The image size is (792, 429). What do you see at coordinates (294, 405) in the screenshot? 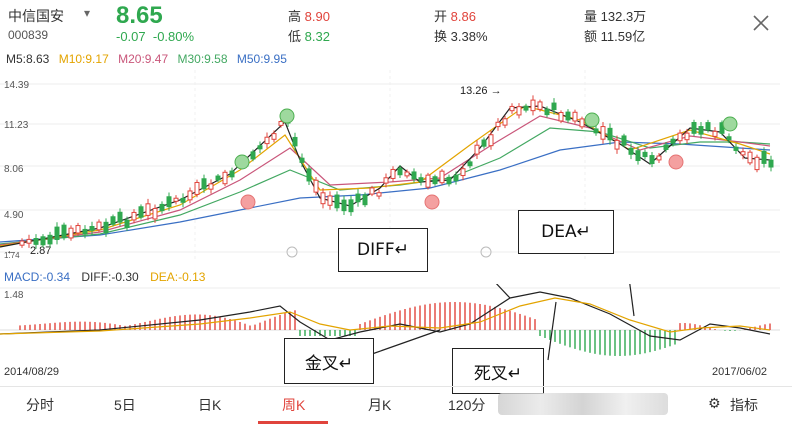
I see `tab-weekly-k: 周K` at bounding box center [294, 405].